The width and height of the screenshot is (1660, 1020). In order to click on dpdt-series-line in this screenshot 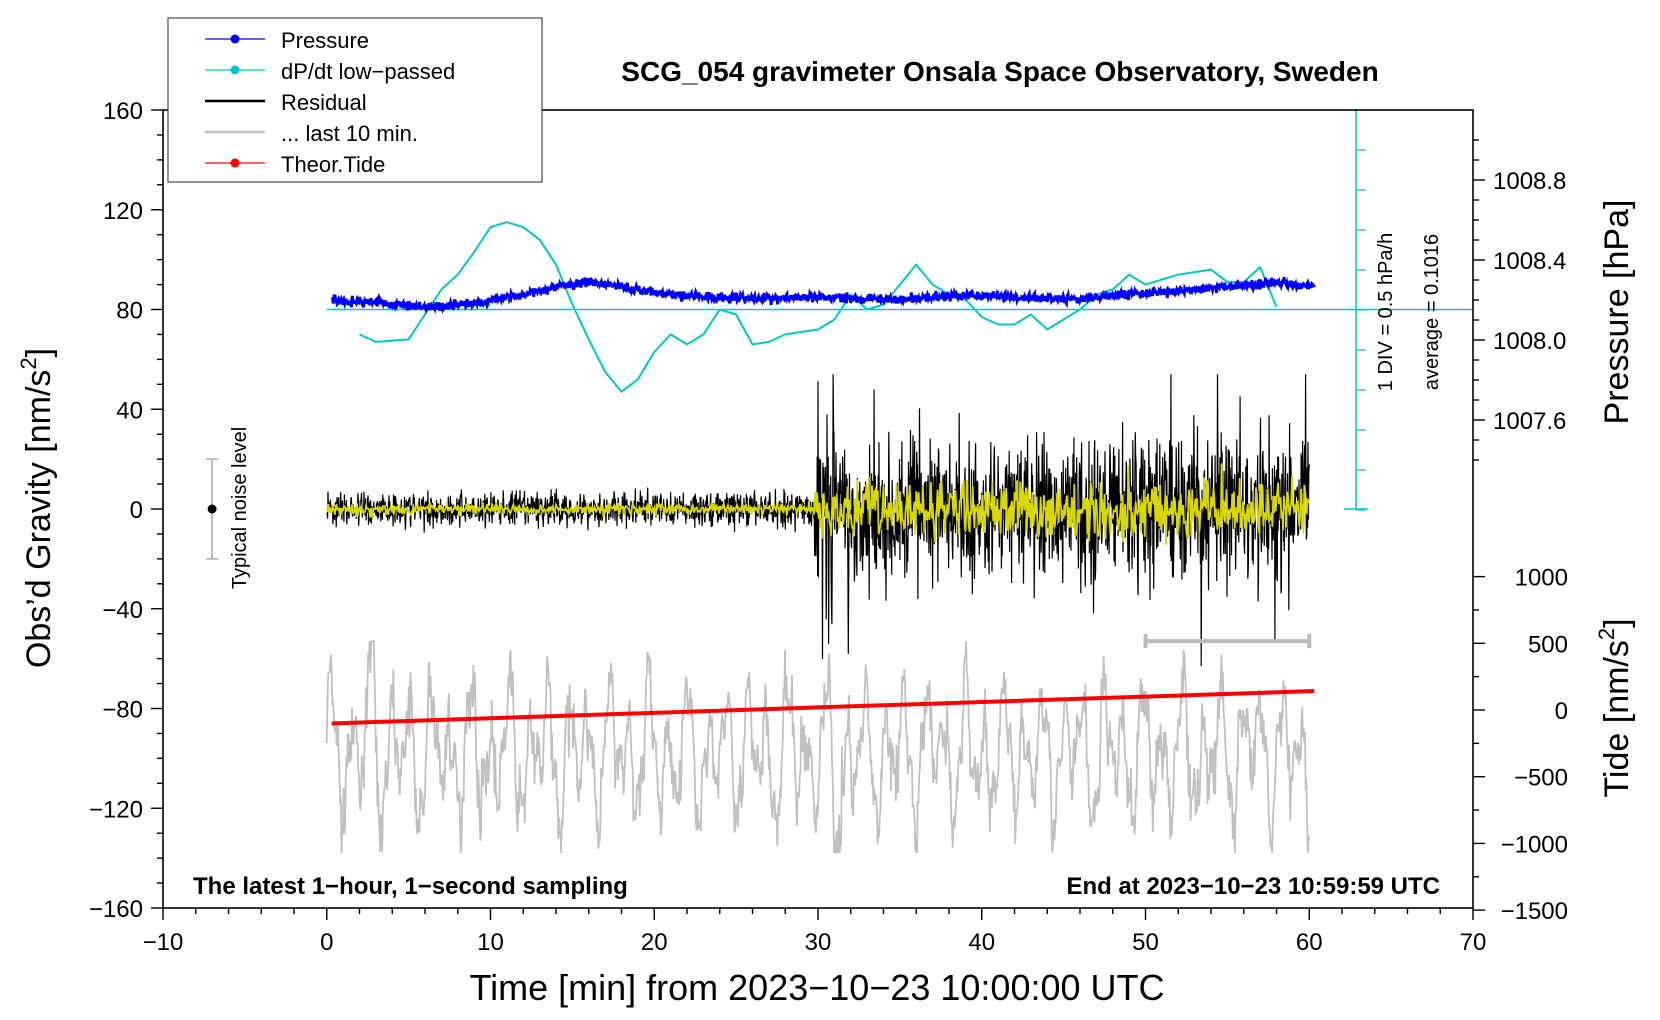, I will do `click(818, 307)`.